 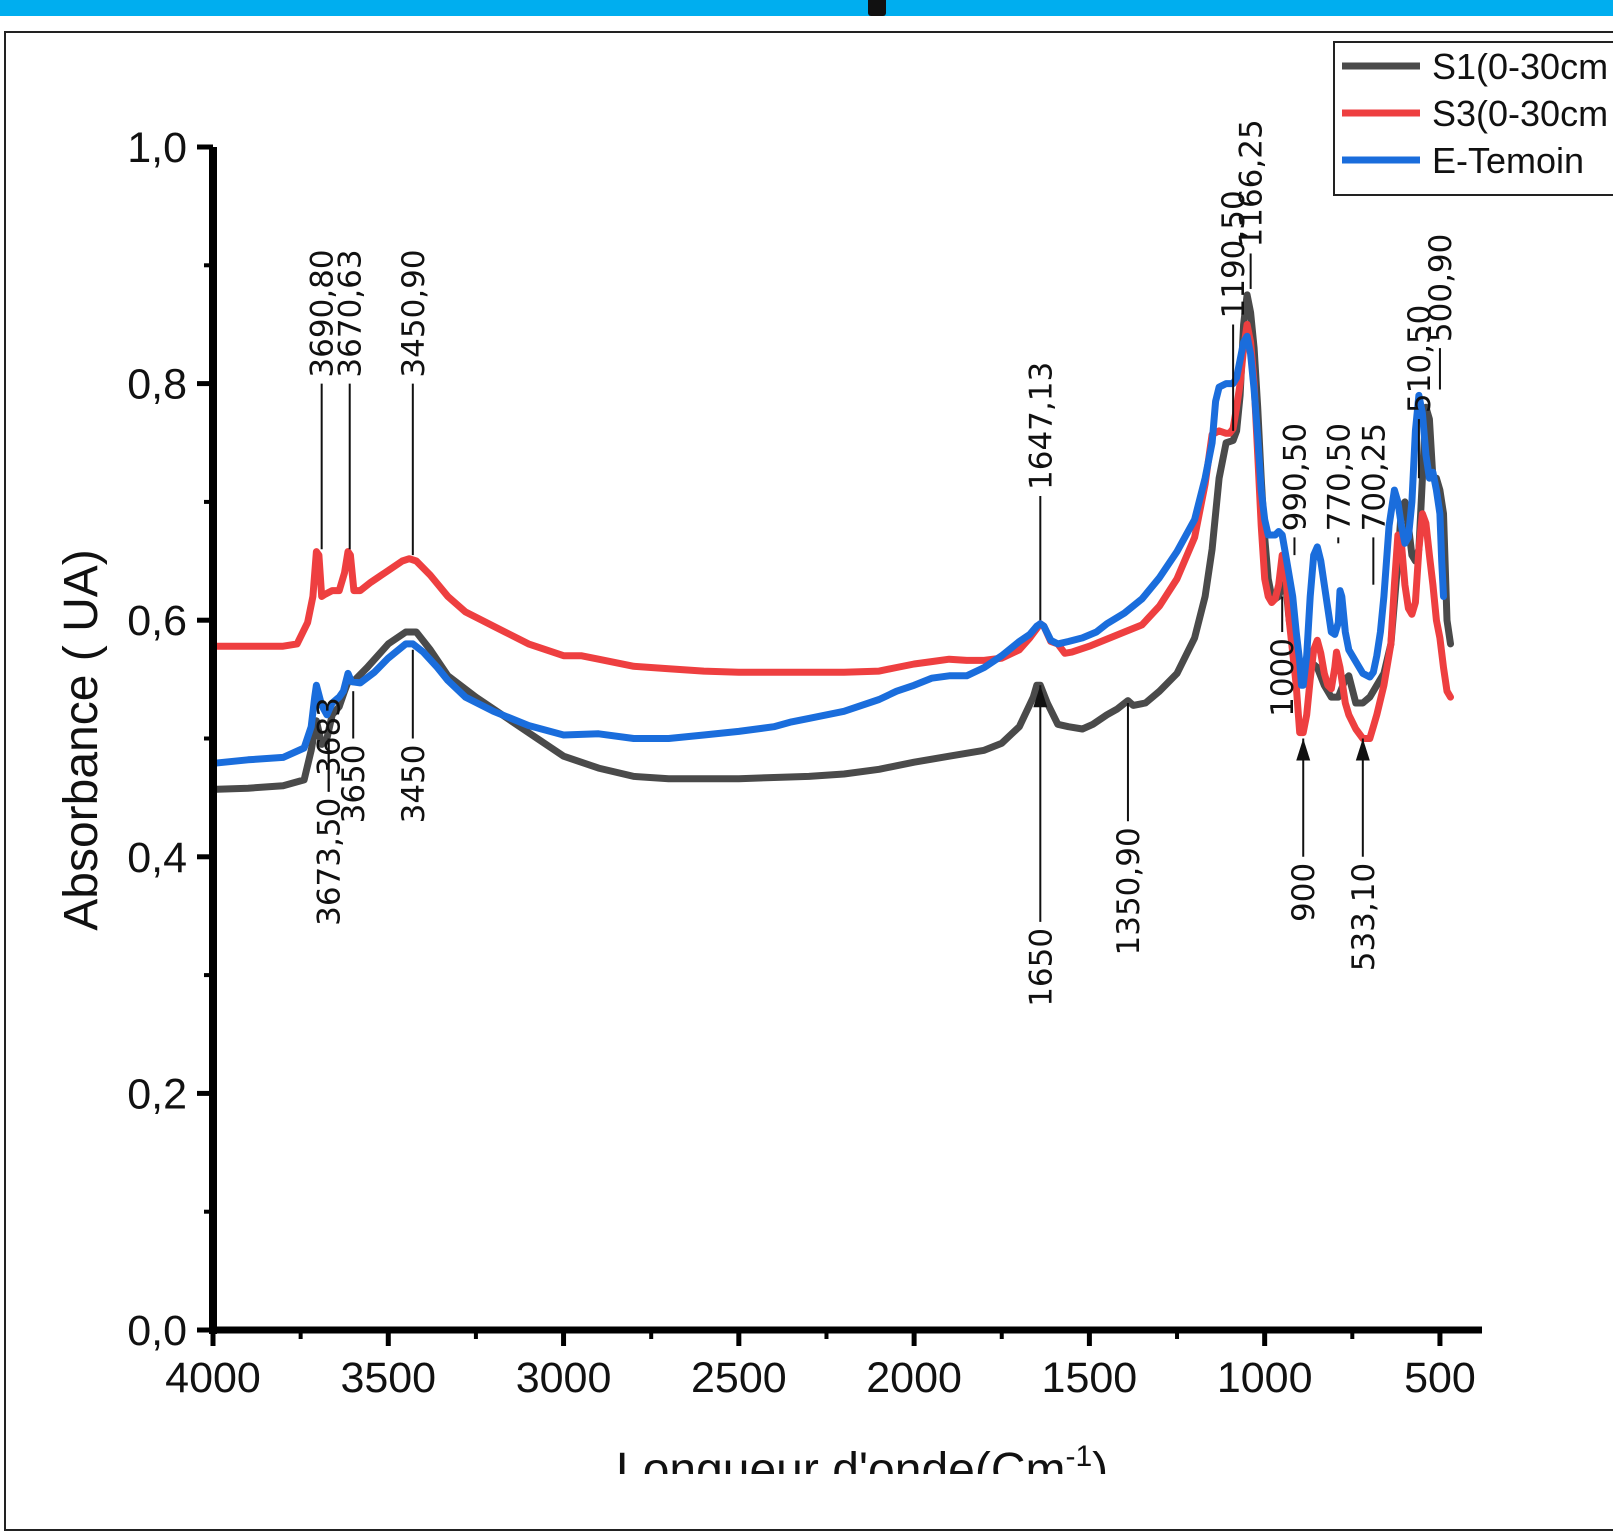 What do you see at coordinates (1364, 917) in the screenshot?
I see `peak-annotation-label: 533,10` at bounding box center [1364, 917].